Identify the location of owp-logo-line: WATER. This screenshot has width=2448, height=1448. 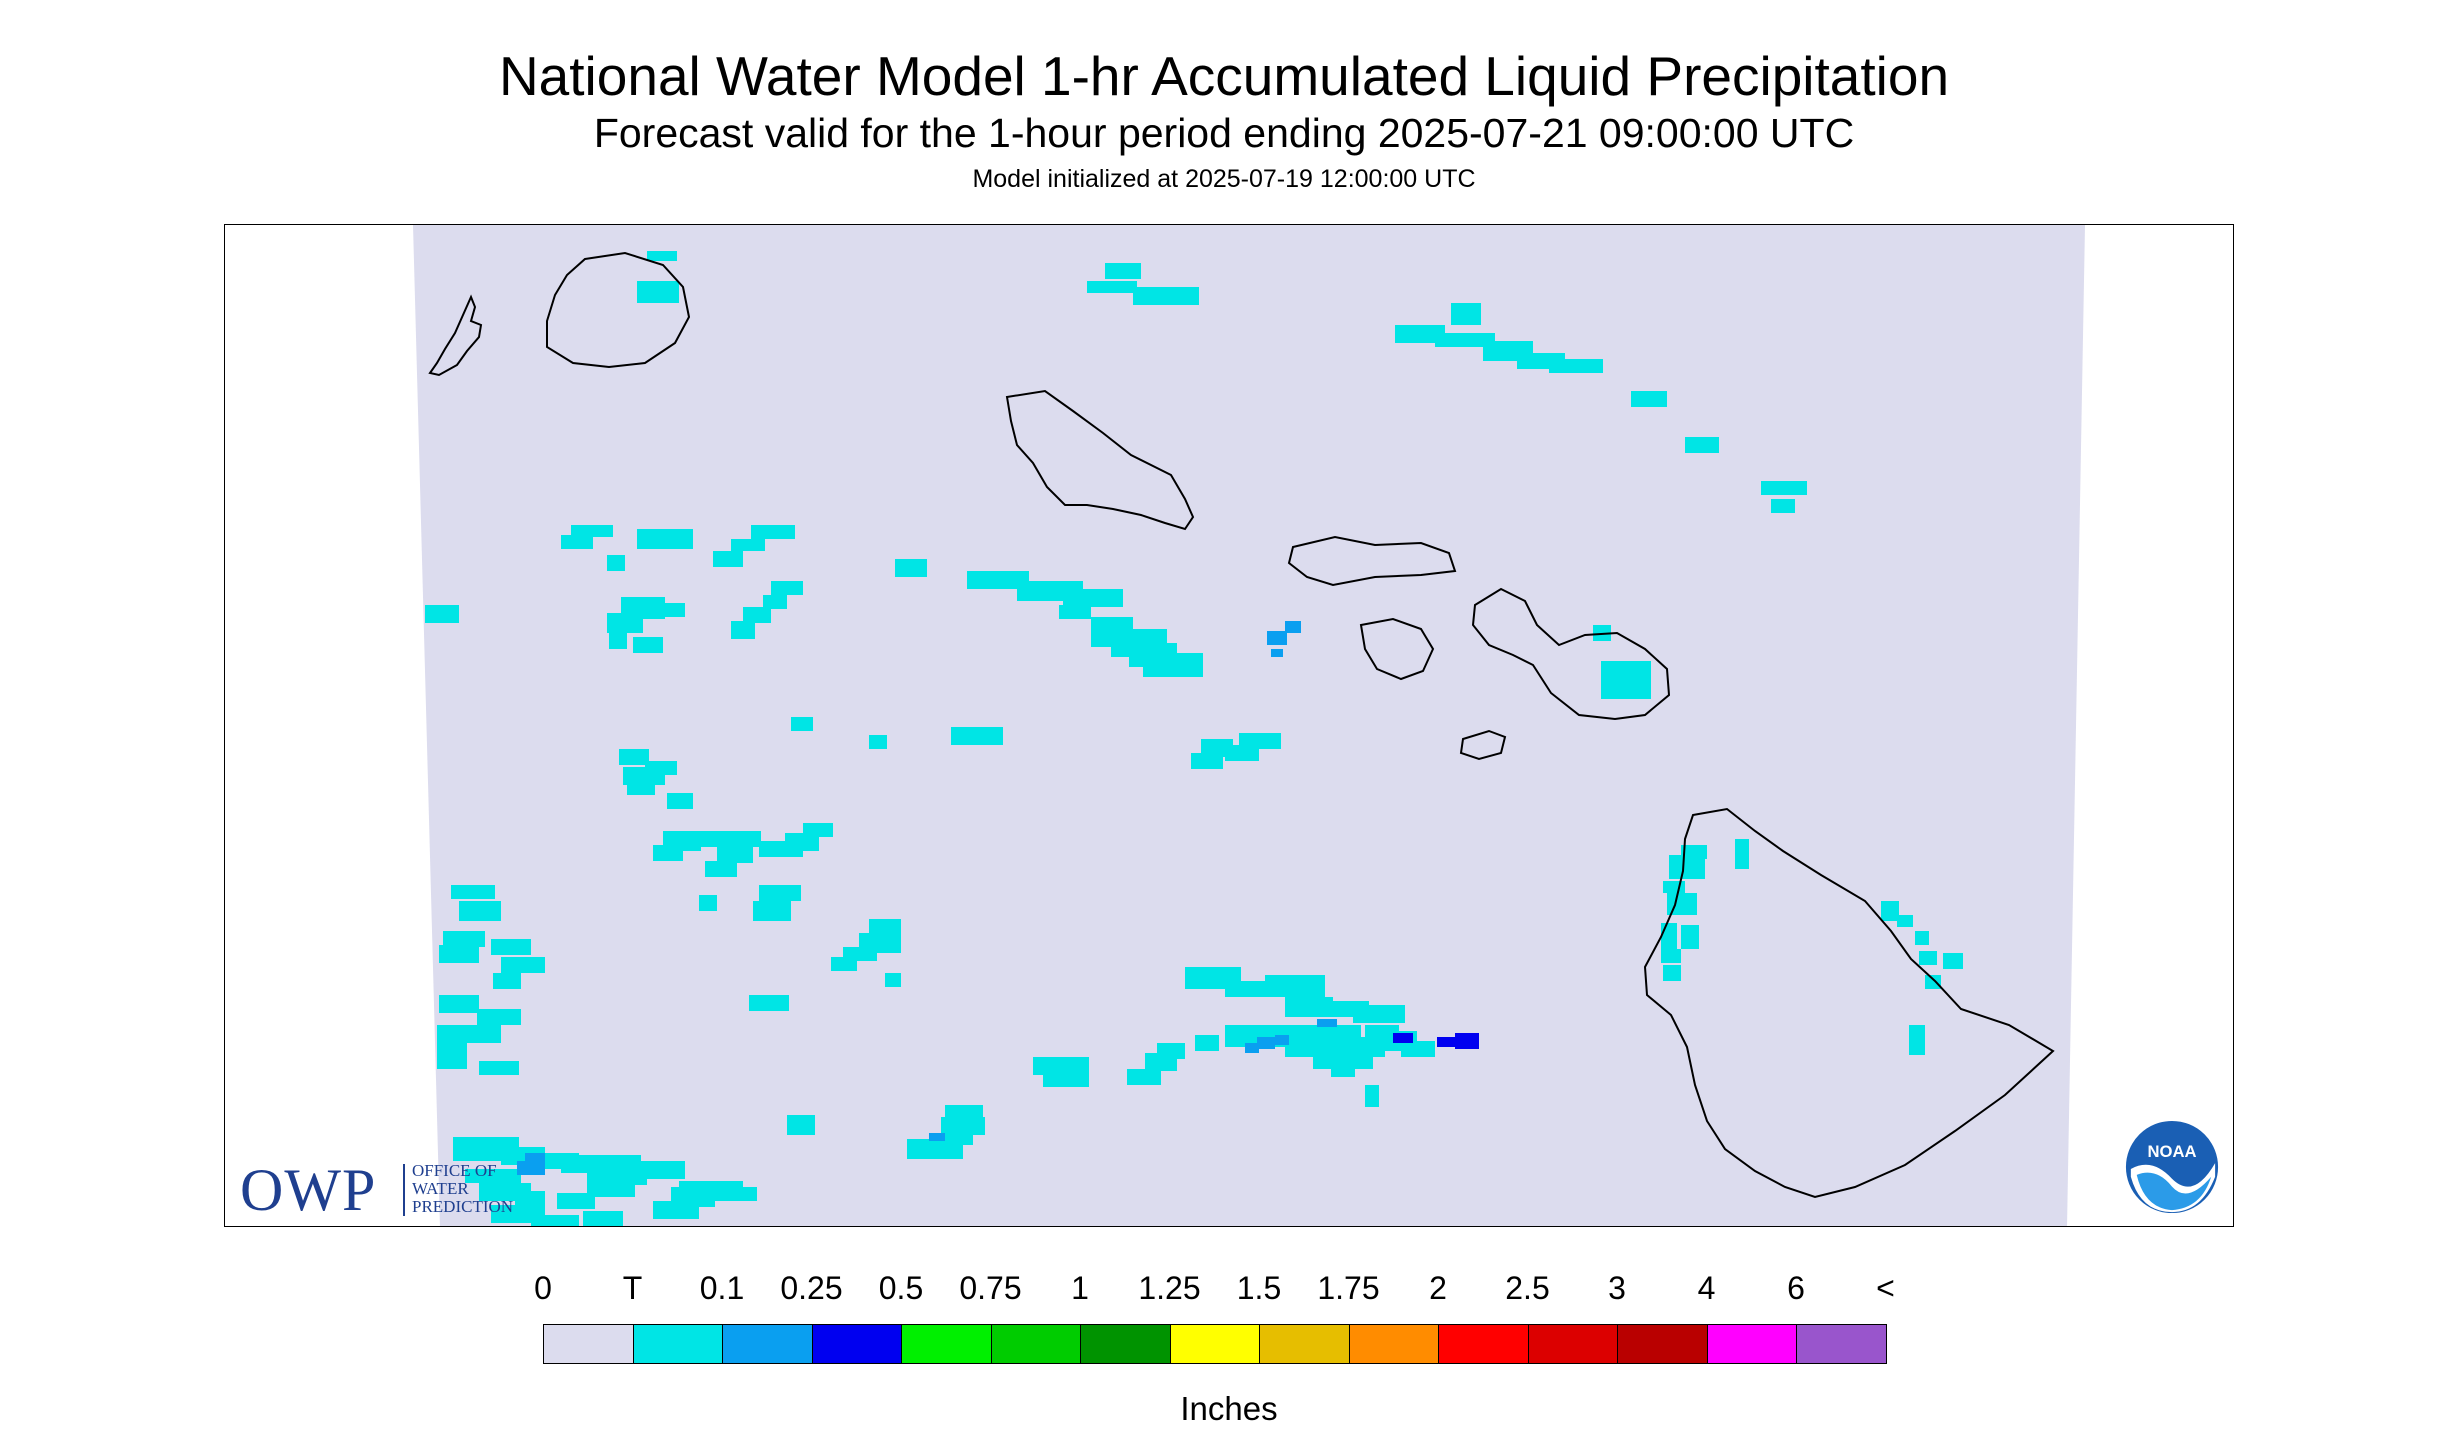
(440, 1188).